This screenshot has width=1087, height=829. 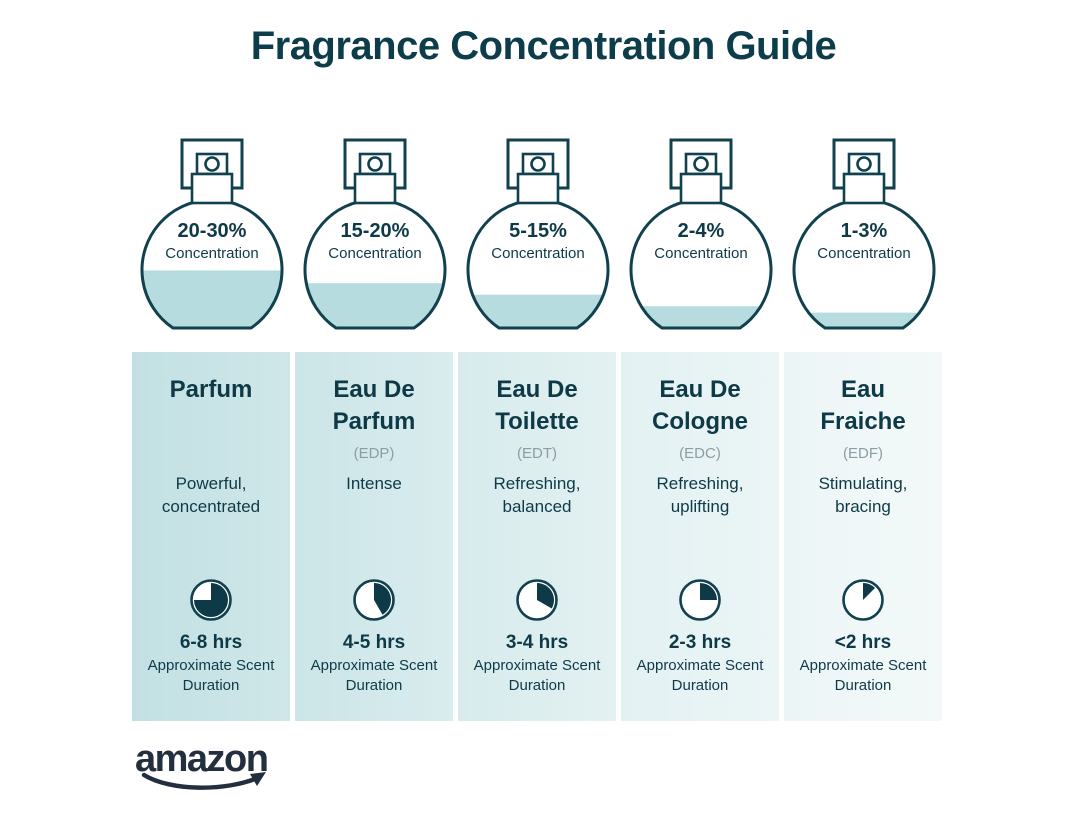 What do you see at coordinates (700, 642) in the screenshot?
I see `scent-duration: 2-3 hrs` at bounding box center [700, 642].